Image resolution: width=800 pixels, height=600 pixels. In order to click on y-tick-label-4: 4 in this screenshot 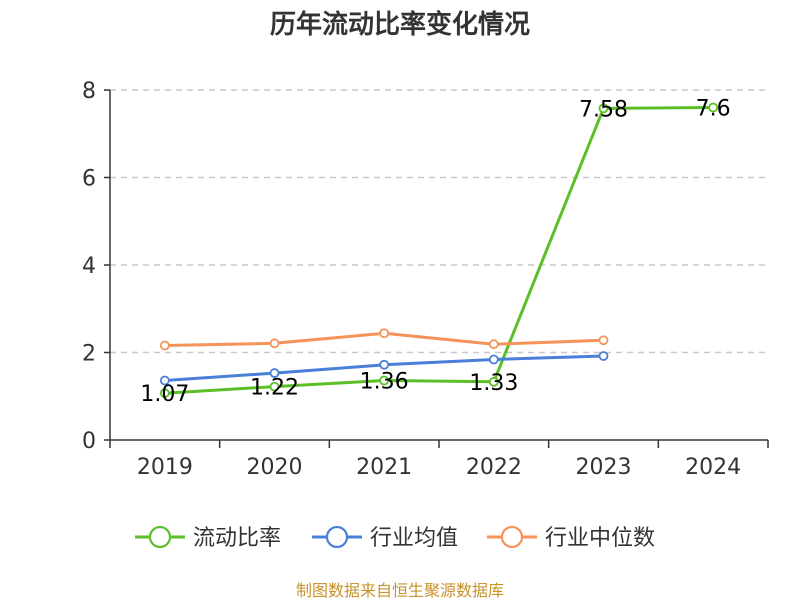, I will do `click(89, 266)`.